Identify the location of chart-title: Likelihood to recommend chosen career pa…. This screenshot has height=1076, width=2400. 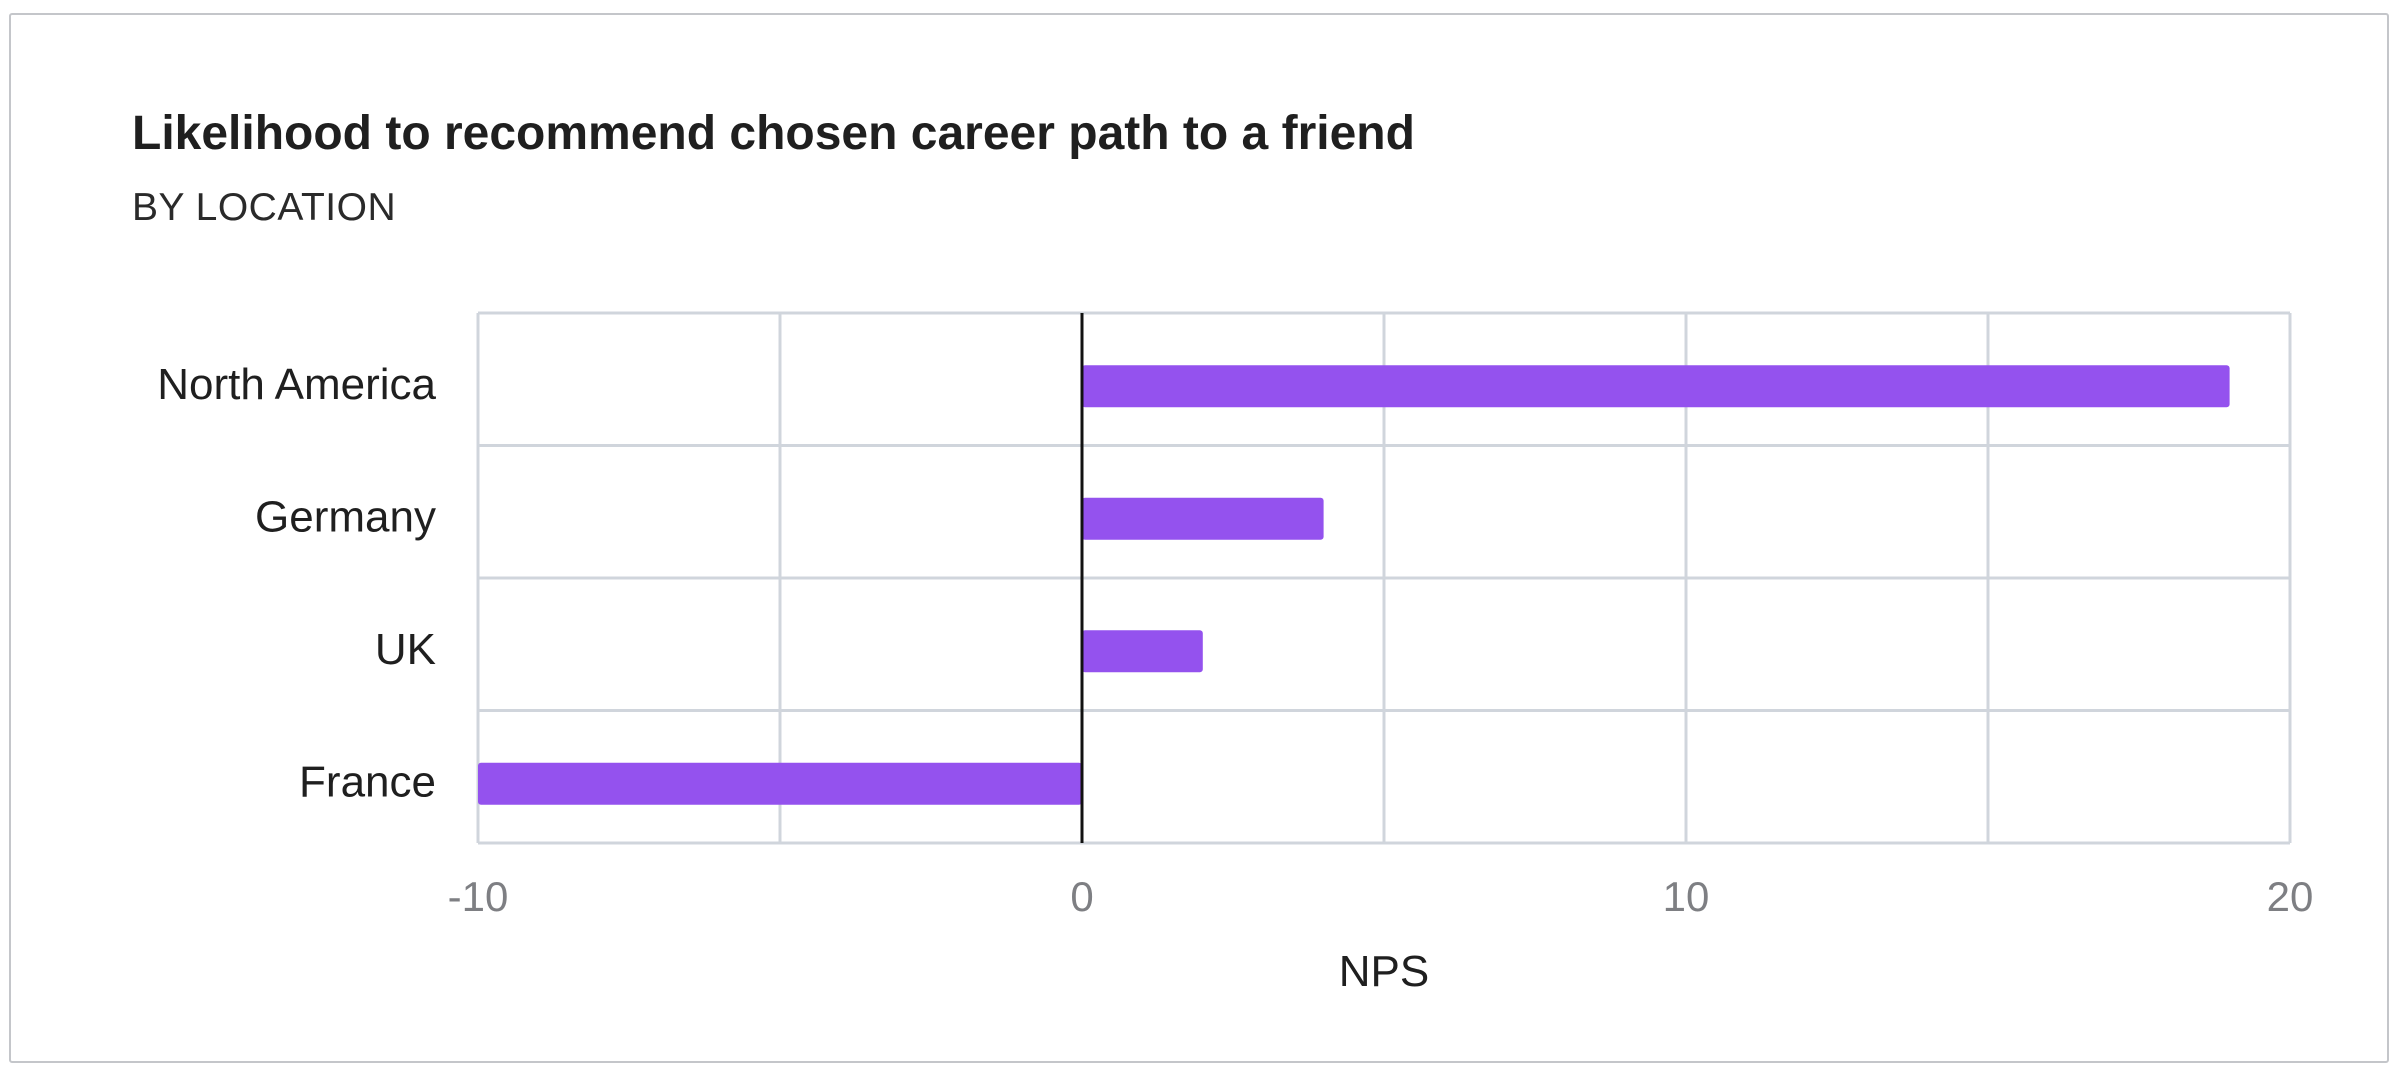
(773, 133).